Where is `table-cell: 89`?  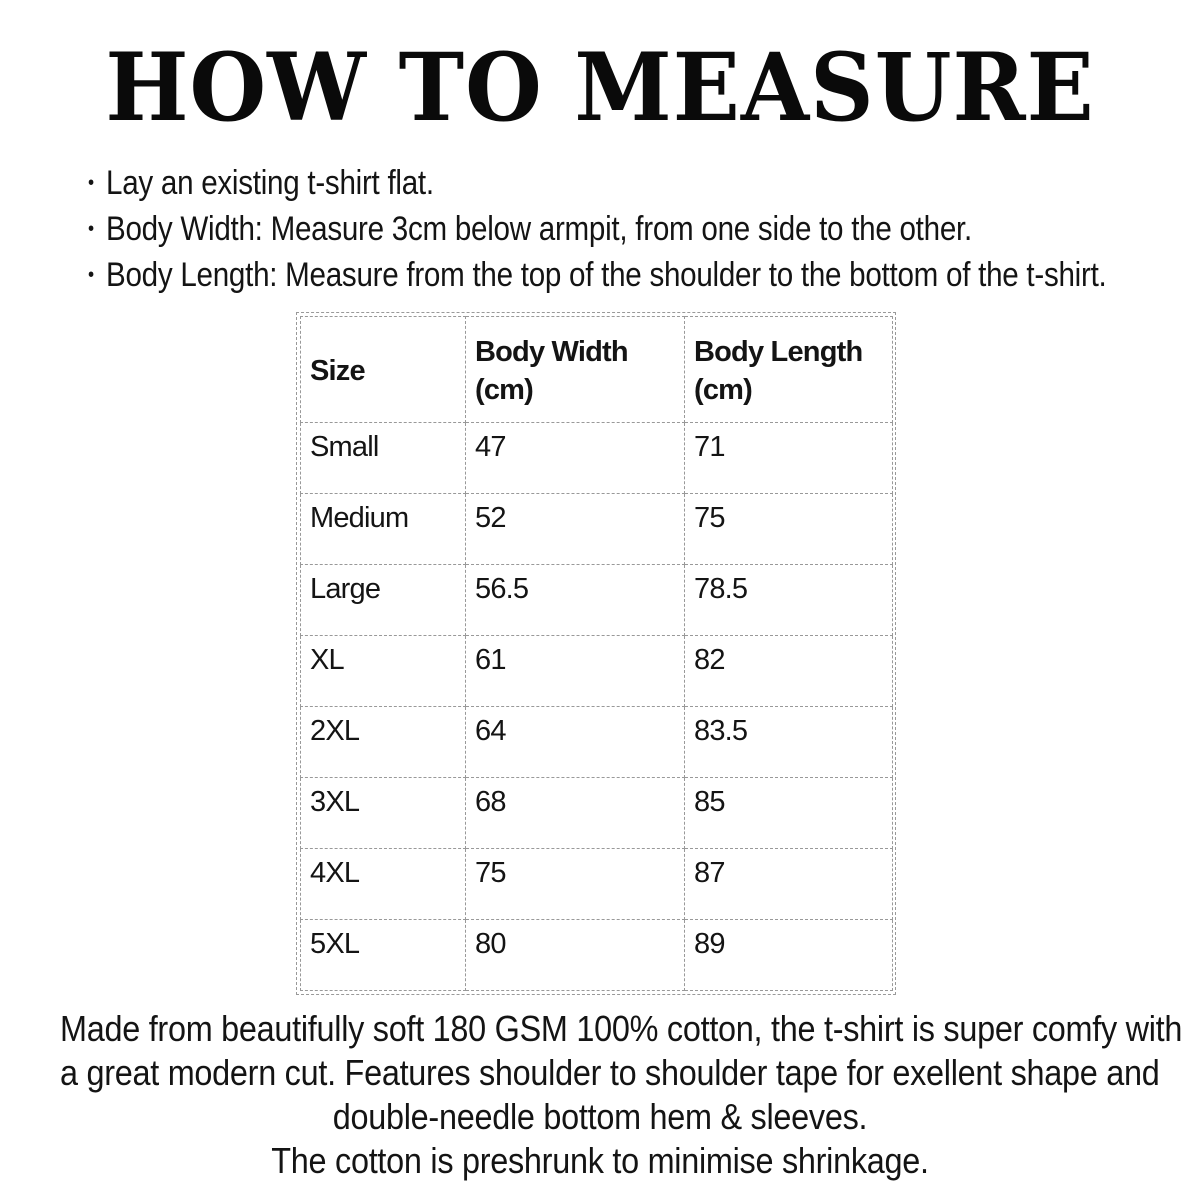
table-cell: 89 is located at coordinates (788, 955).